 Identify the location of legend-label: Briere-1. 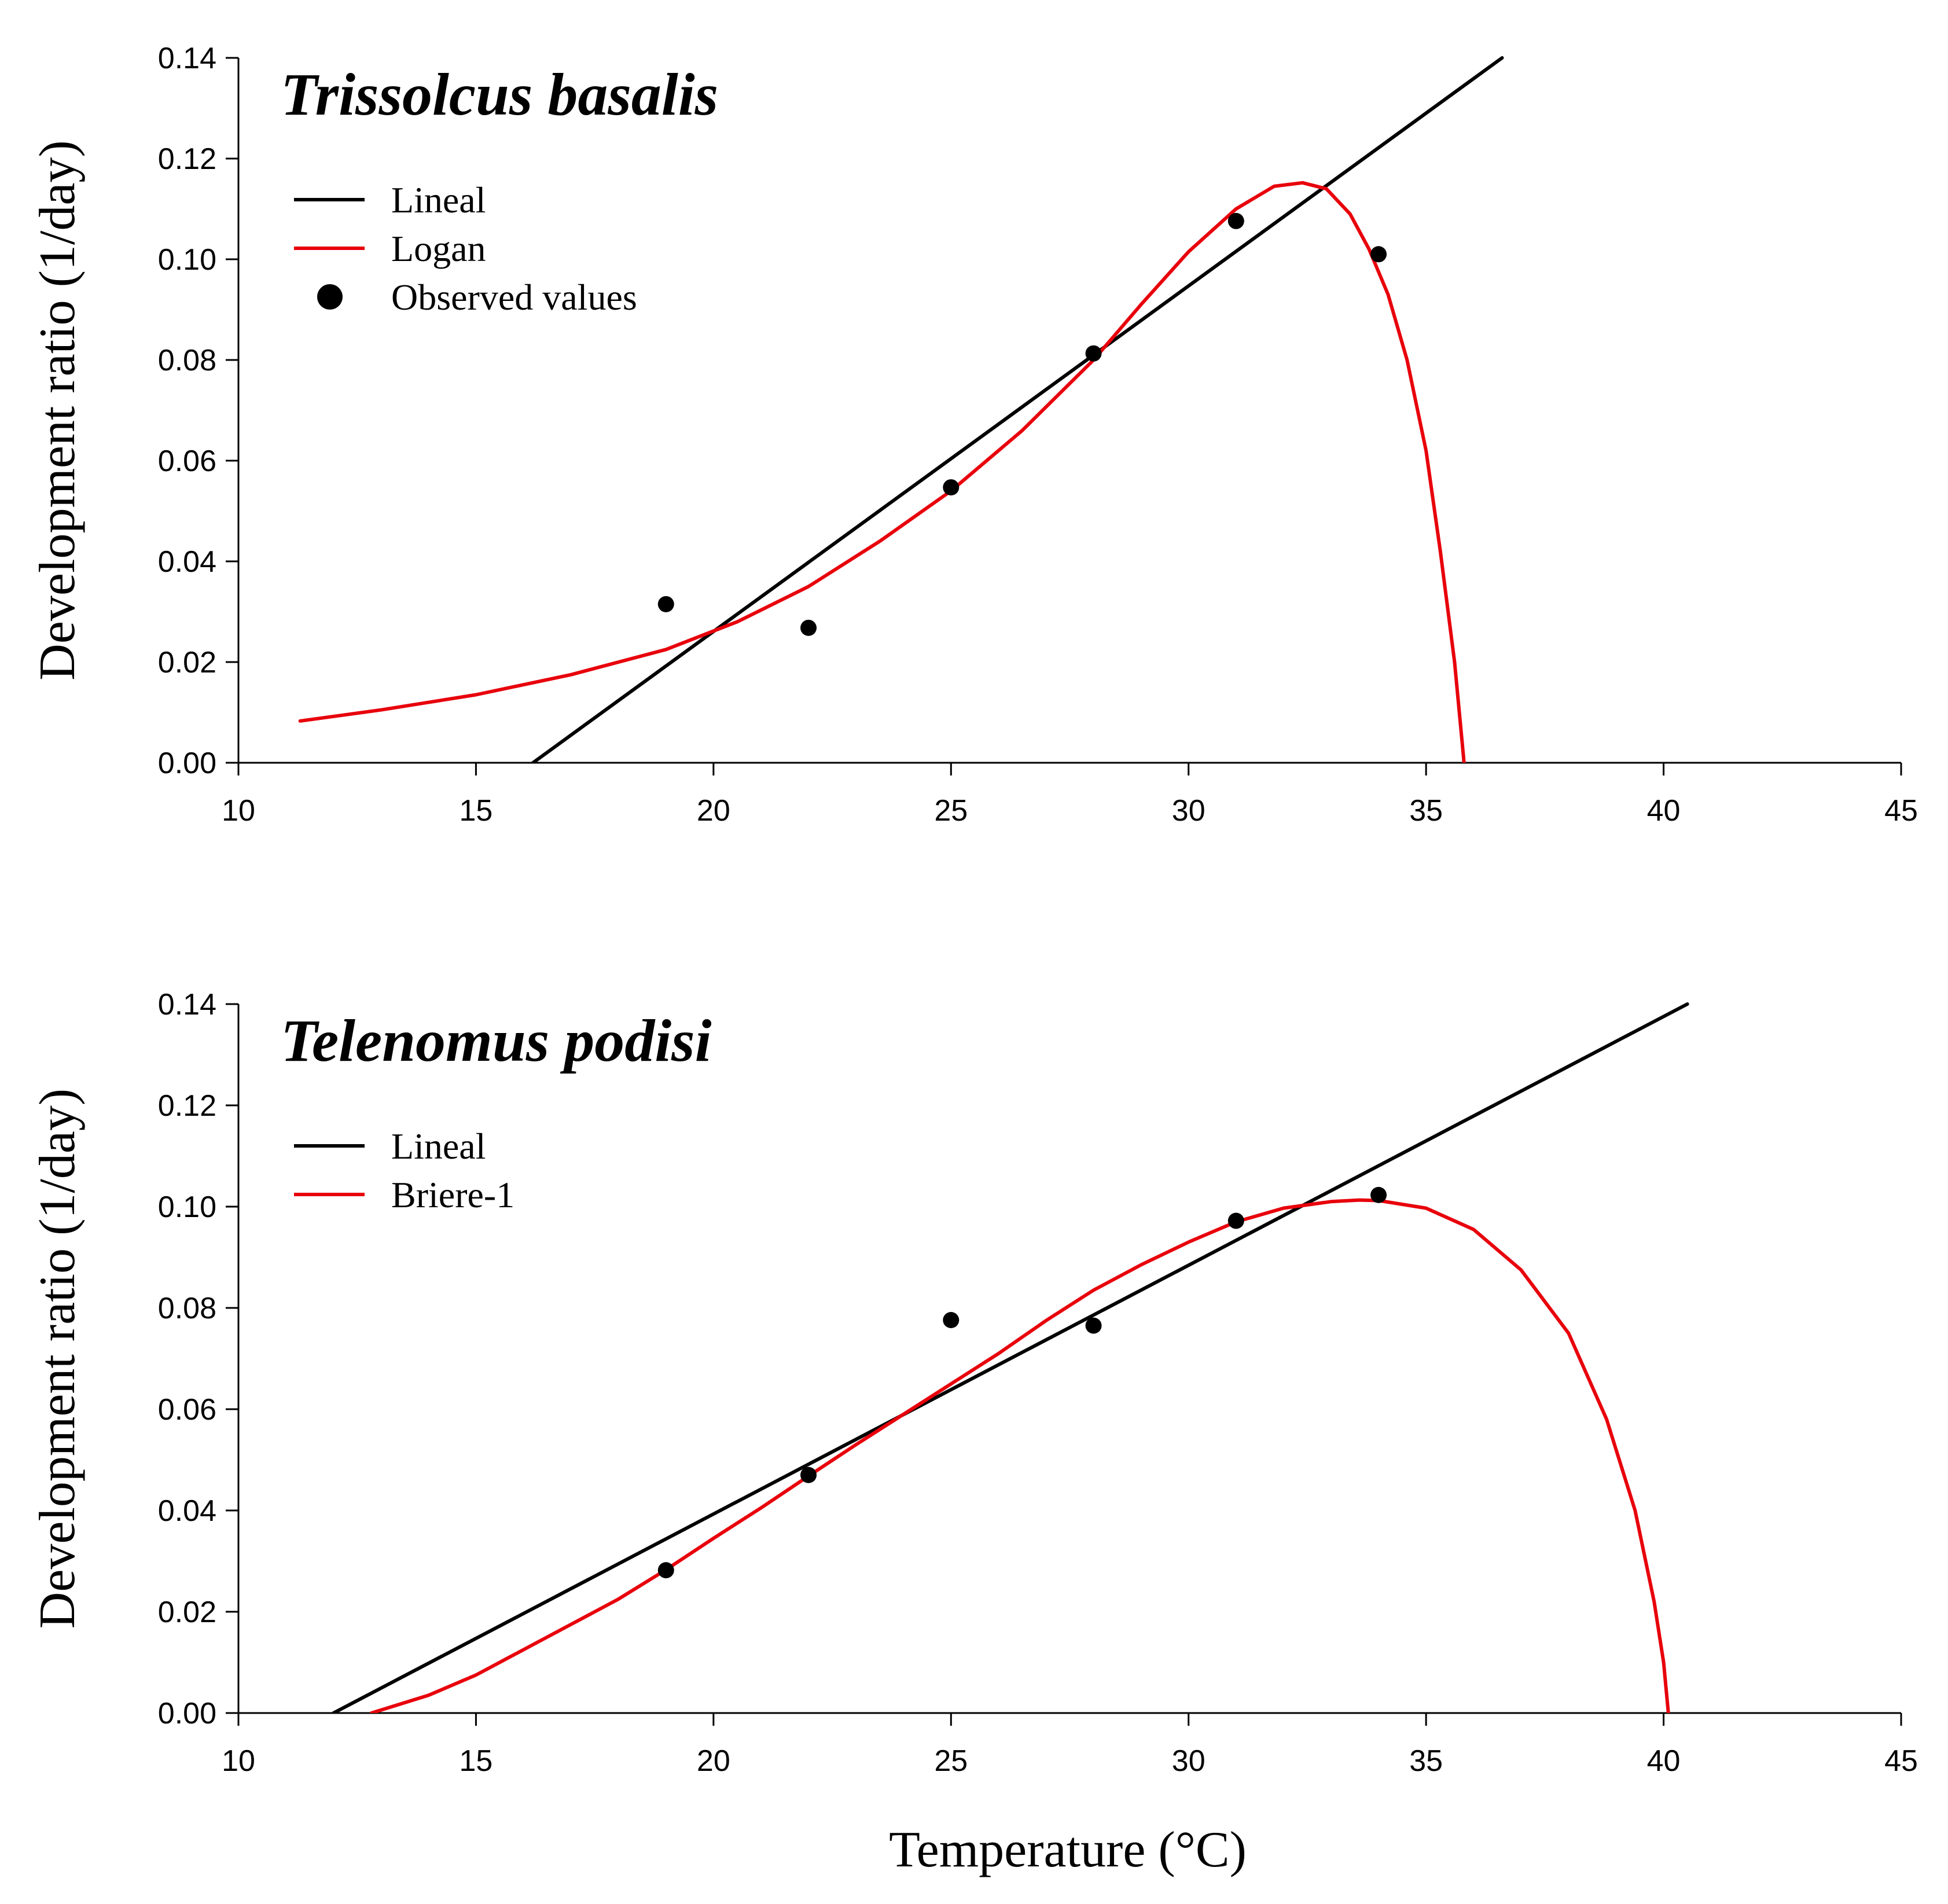
(453, 1194).